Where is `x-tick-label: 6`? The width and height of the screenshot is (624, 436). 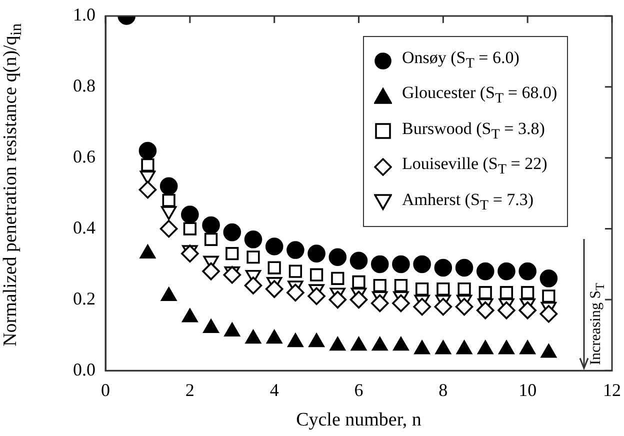 x-tick-label: 6 is located at coordinates (359, 390).